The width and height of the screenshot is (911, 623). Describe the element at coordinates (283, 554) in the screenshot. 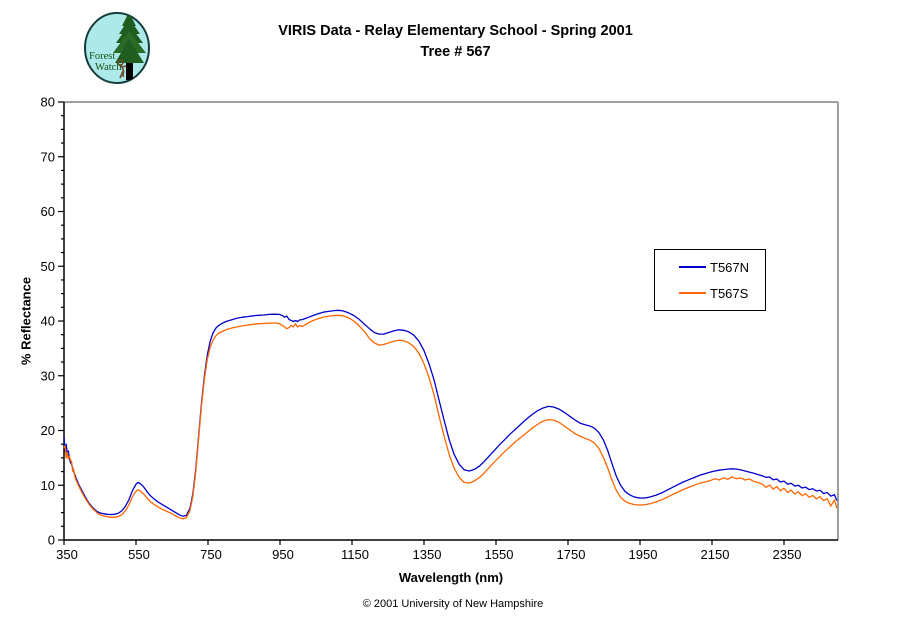

I see `svg-text: 950` at that location.